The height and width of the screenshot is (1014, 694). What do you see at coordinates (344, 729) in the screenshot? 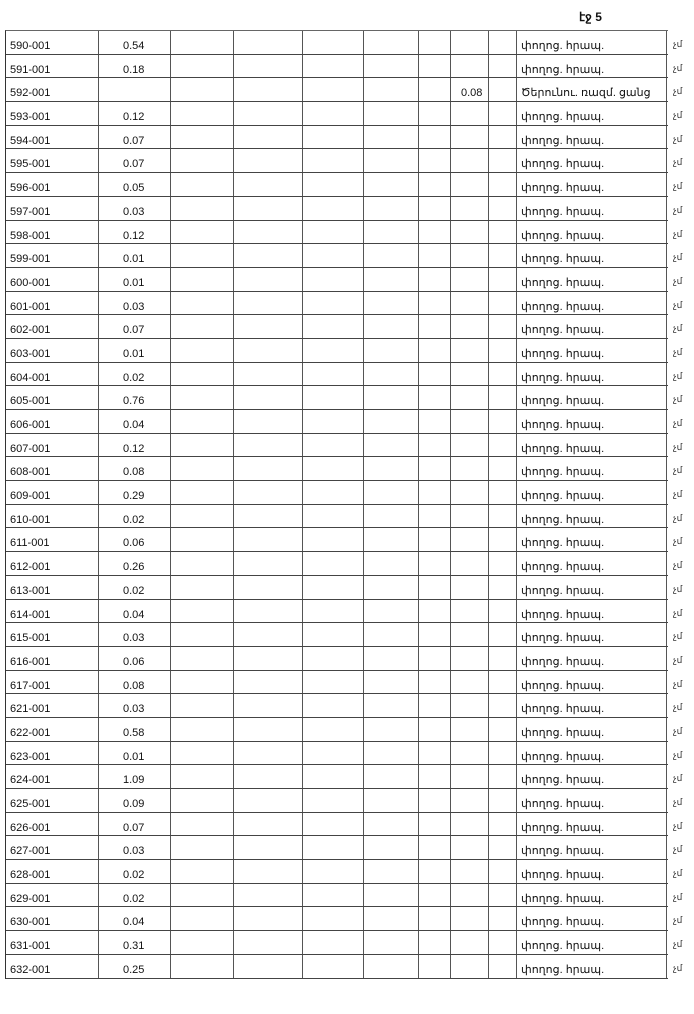
I see `table-row: 622-001 0.58 փողոց. հրապ. չմ` at bounding box center [344, 729].